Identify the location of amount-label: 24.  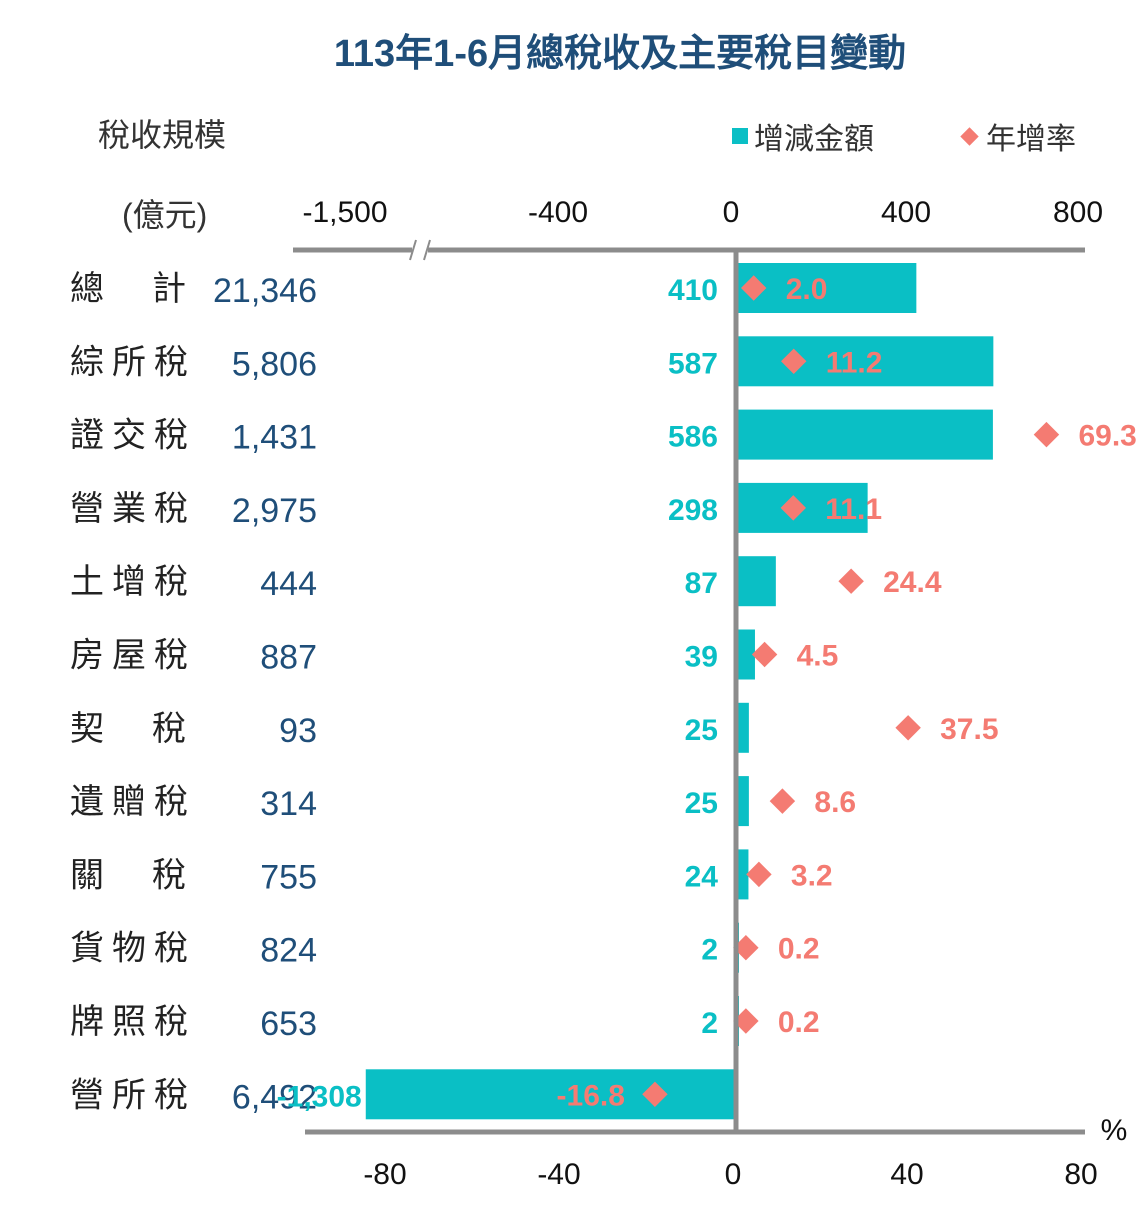
(702, 876).